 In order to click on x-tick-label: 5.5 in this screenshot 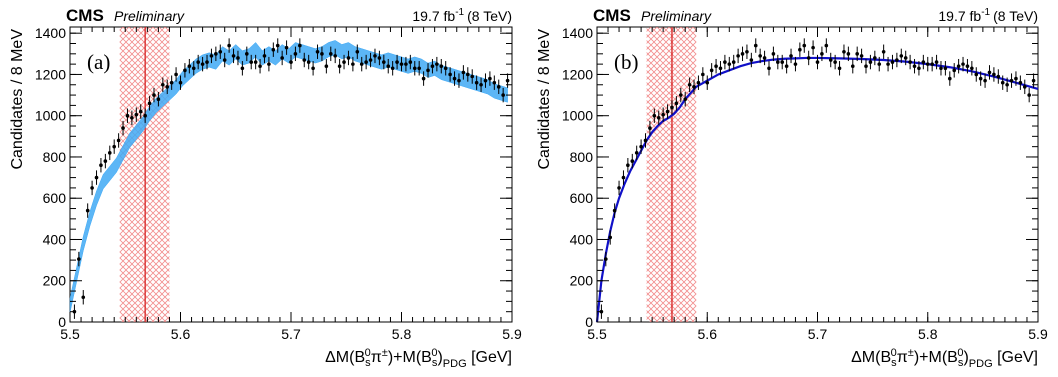, I will do `click(597, 334)`.